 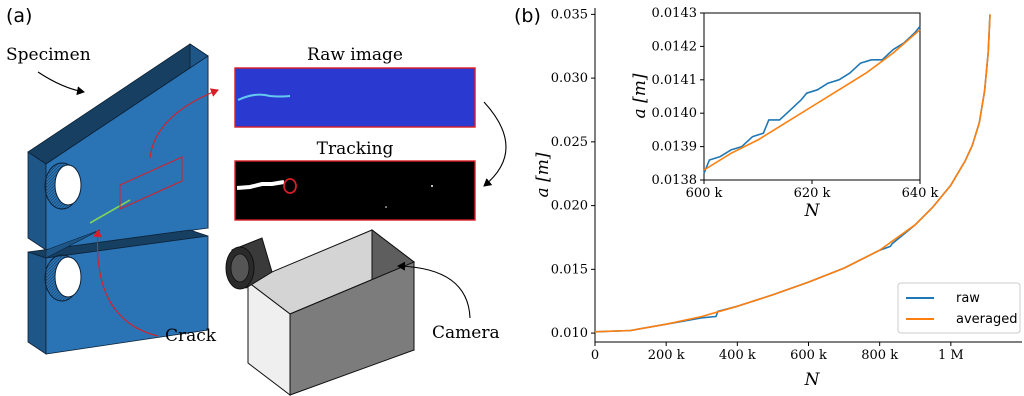 I want to click on specimen-upper, so click(x=118, y=147).